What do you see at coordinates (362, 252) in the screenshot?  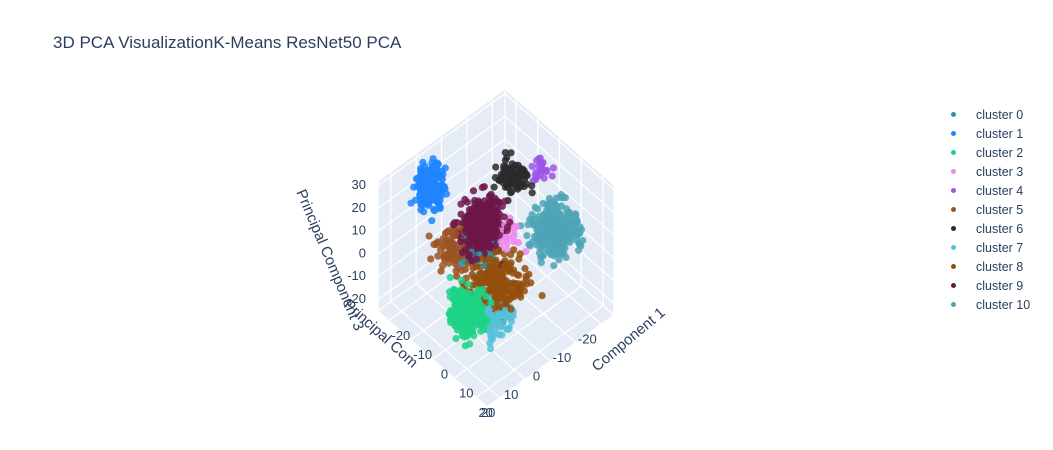 I see `z-tick-label: 0` at bounding box center [362, 252].